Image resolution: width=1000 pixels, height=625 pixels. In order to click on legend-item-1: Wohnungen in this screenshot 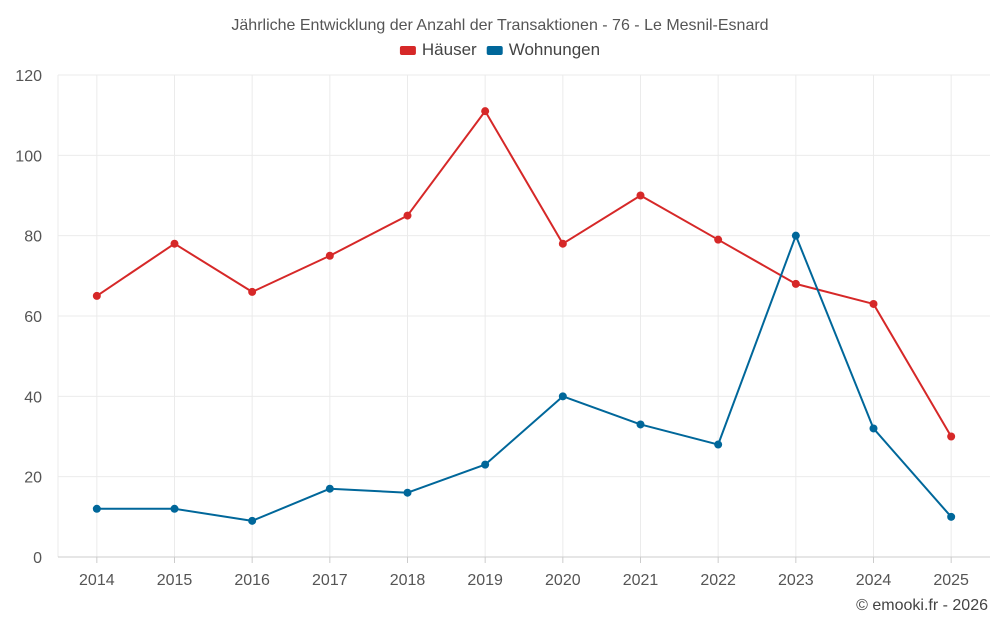, I will do `click(543, 49)`.